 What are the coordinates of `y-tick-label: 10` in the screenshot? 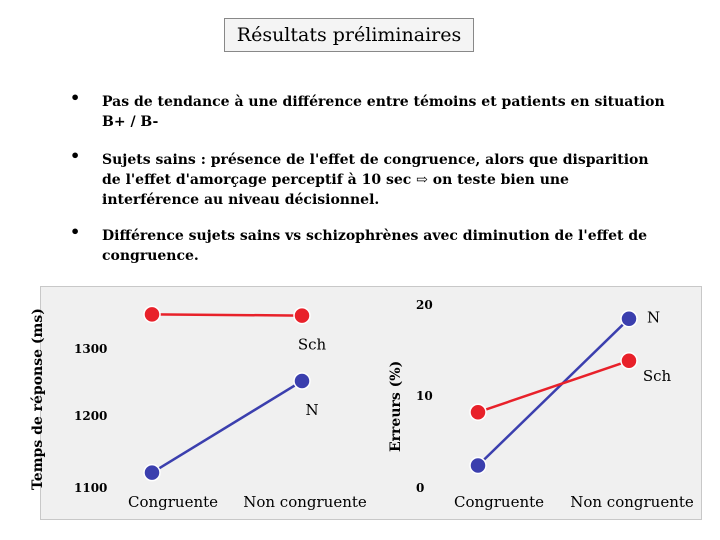 It's located at (424, 396).